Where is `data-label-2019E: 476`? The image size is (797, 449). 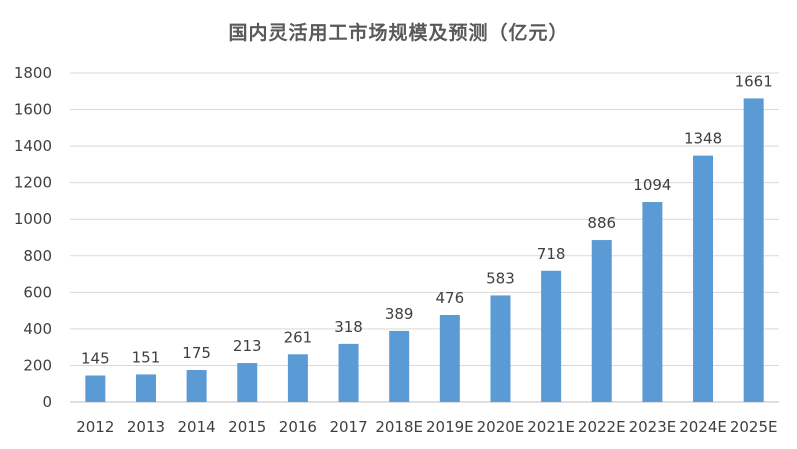 data-label-2019E: 476 is located at coordinates (450, 298).